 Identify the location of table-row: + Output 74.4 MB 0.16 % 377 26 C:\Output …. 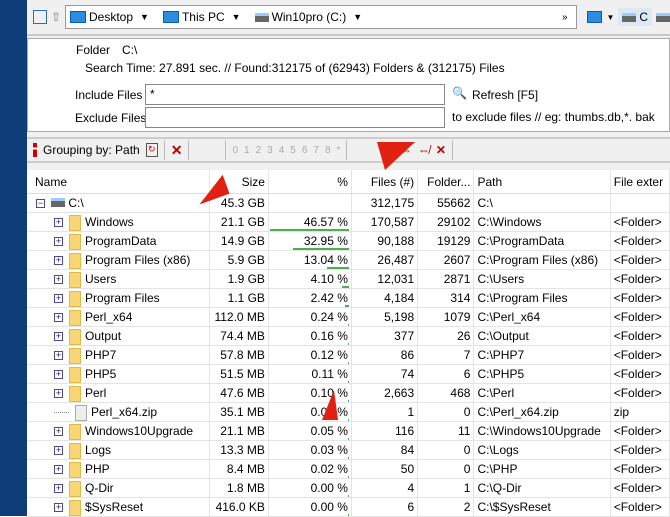
(348, 336).